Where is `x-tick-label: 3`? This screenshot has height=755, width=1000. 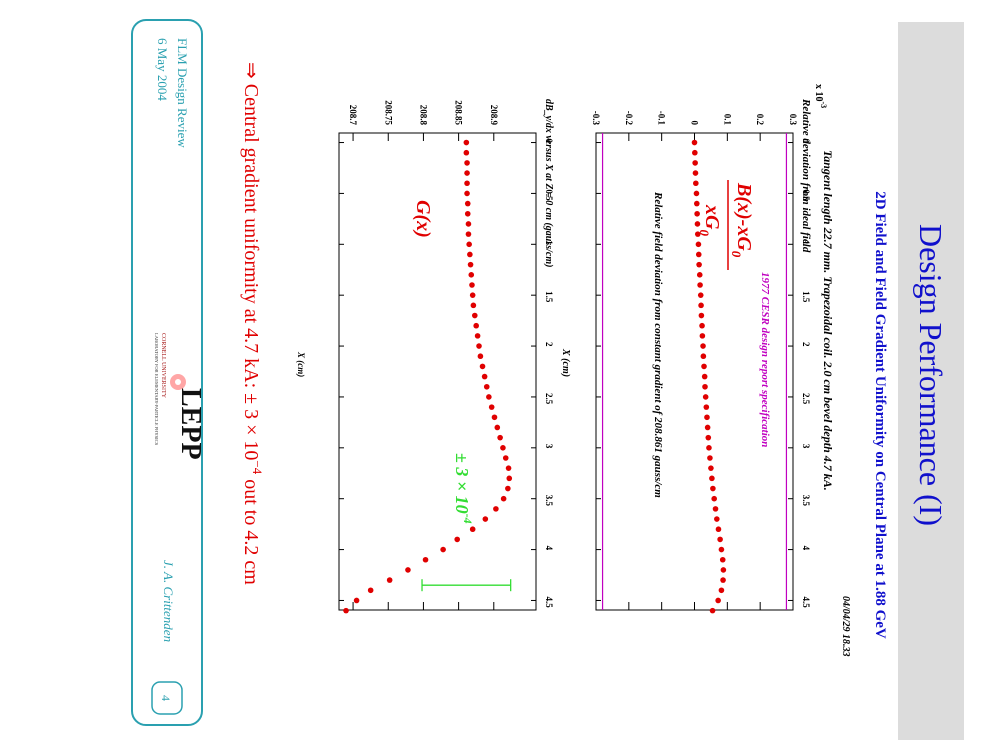
x-tick-label: 3 is located at coordinates (806, 446).